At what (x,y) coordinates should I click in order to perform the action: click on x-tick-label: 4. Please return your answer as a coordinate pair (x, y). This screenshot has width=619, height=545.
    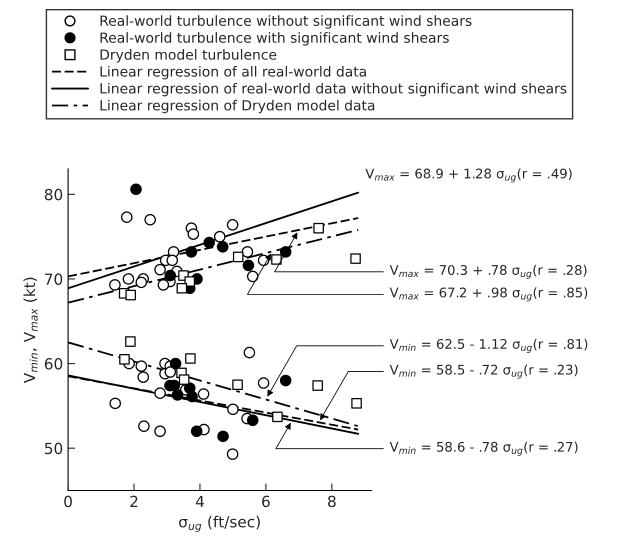
    Looking at the image, I should click on (200, 501).